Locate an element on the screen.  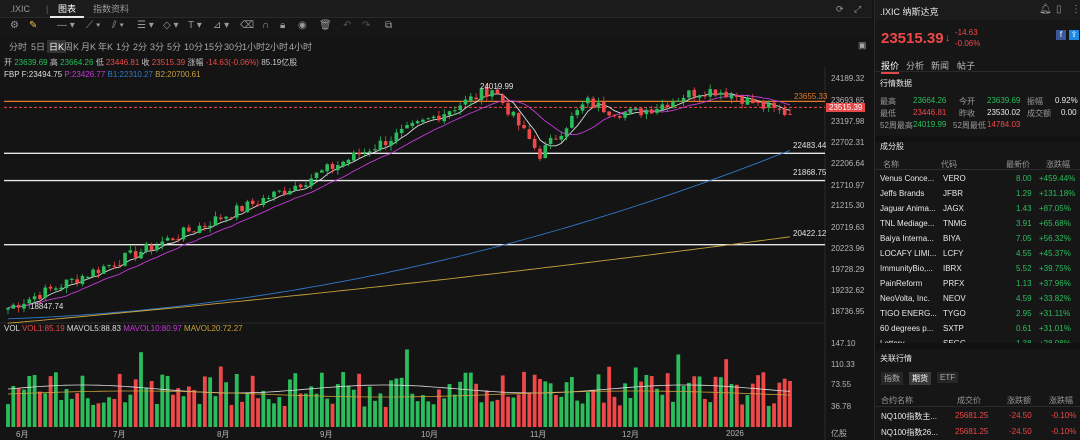
period-item: 1小时 is located at coordinates (254, 47).